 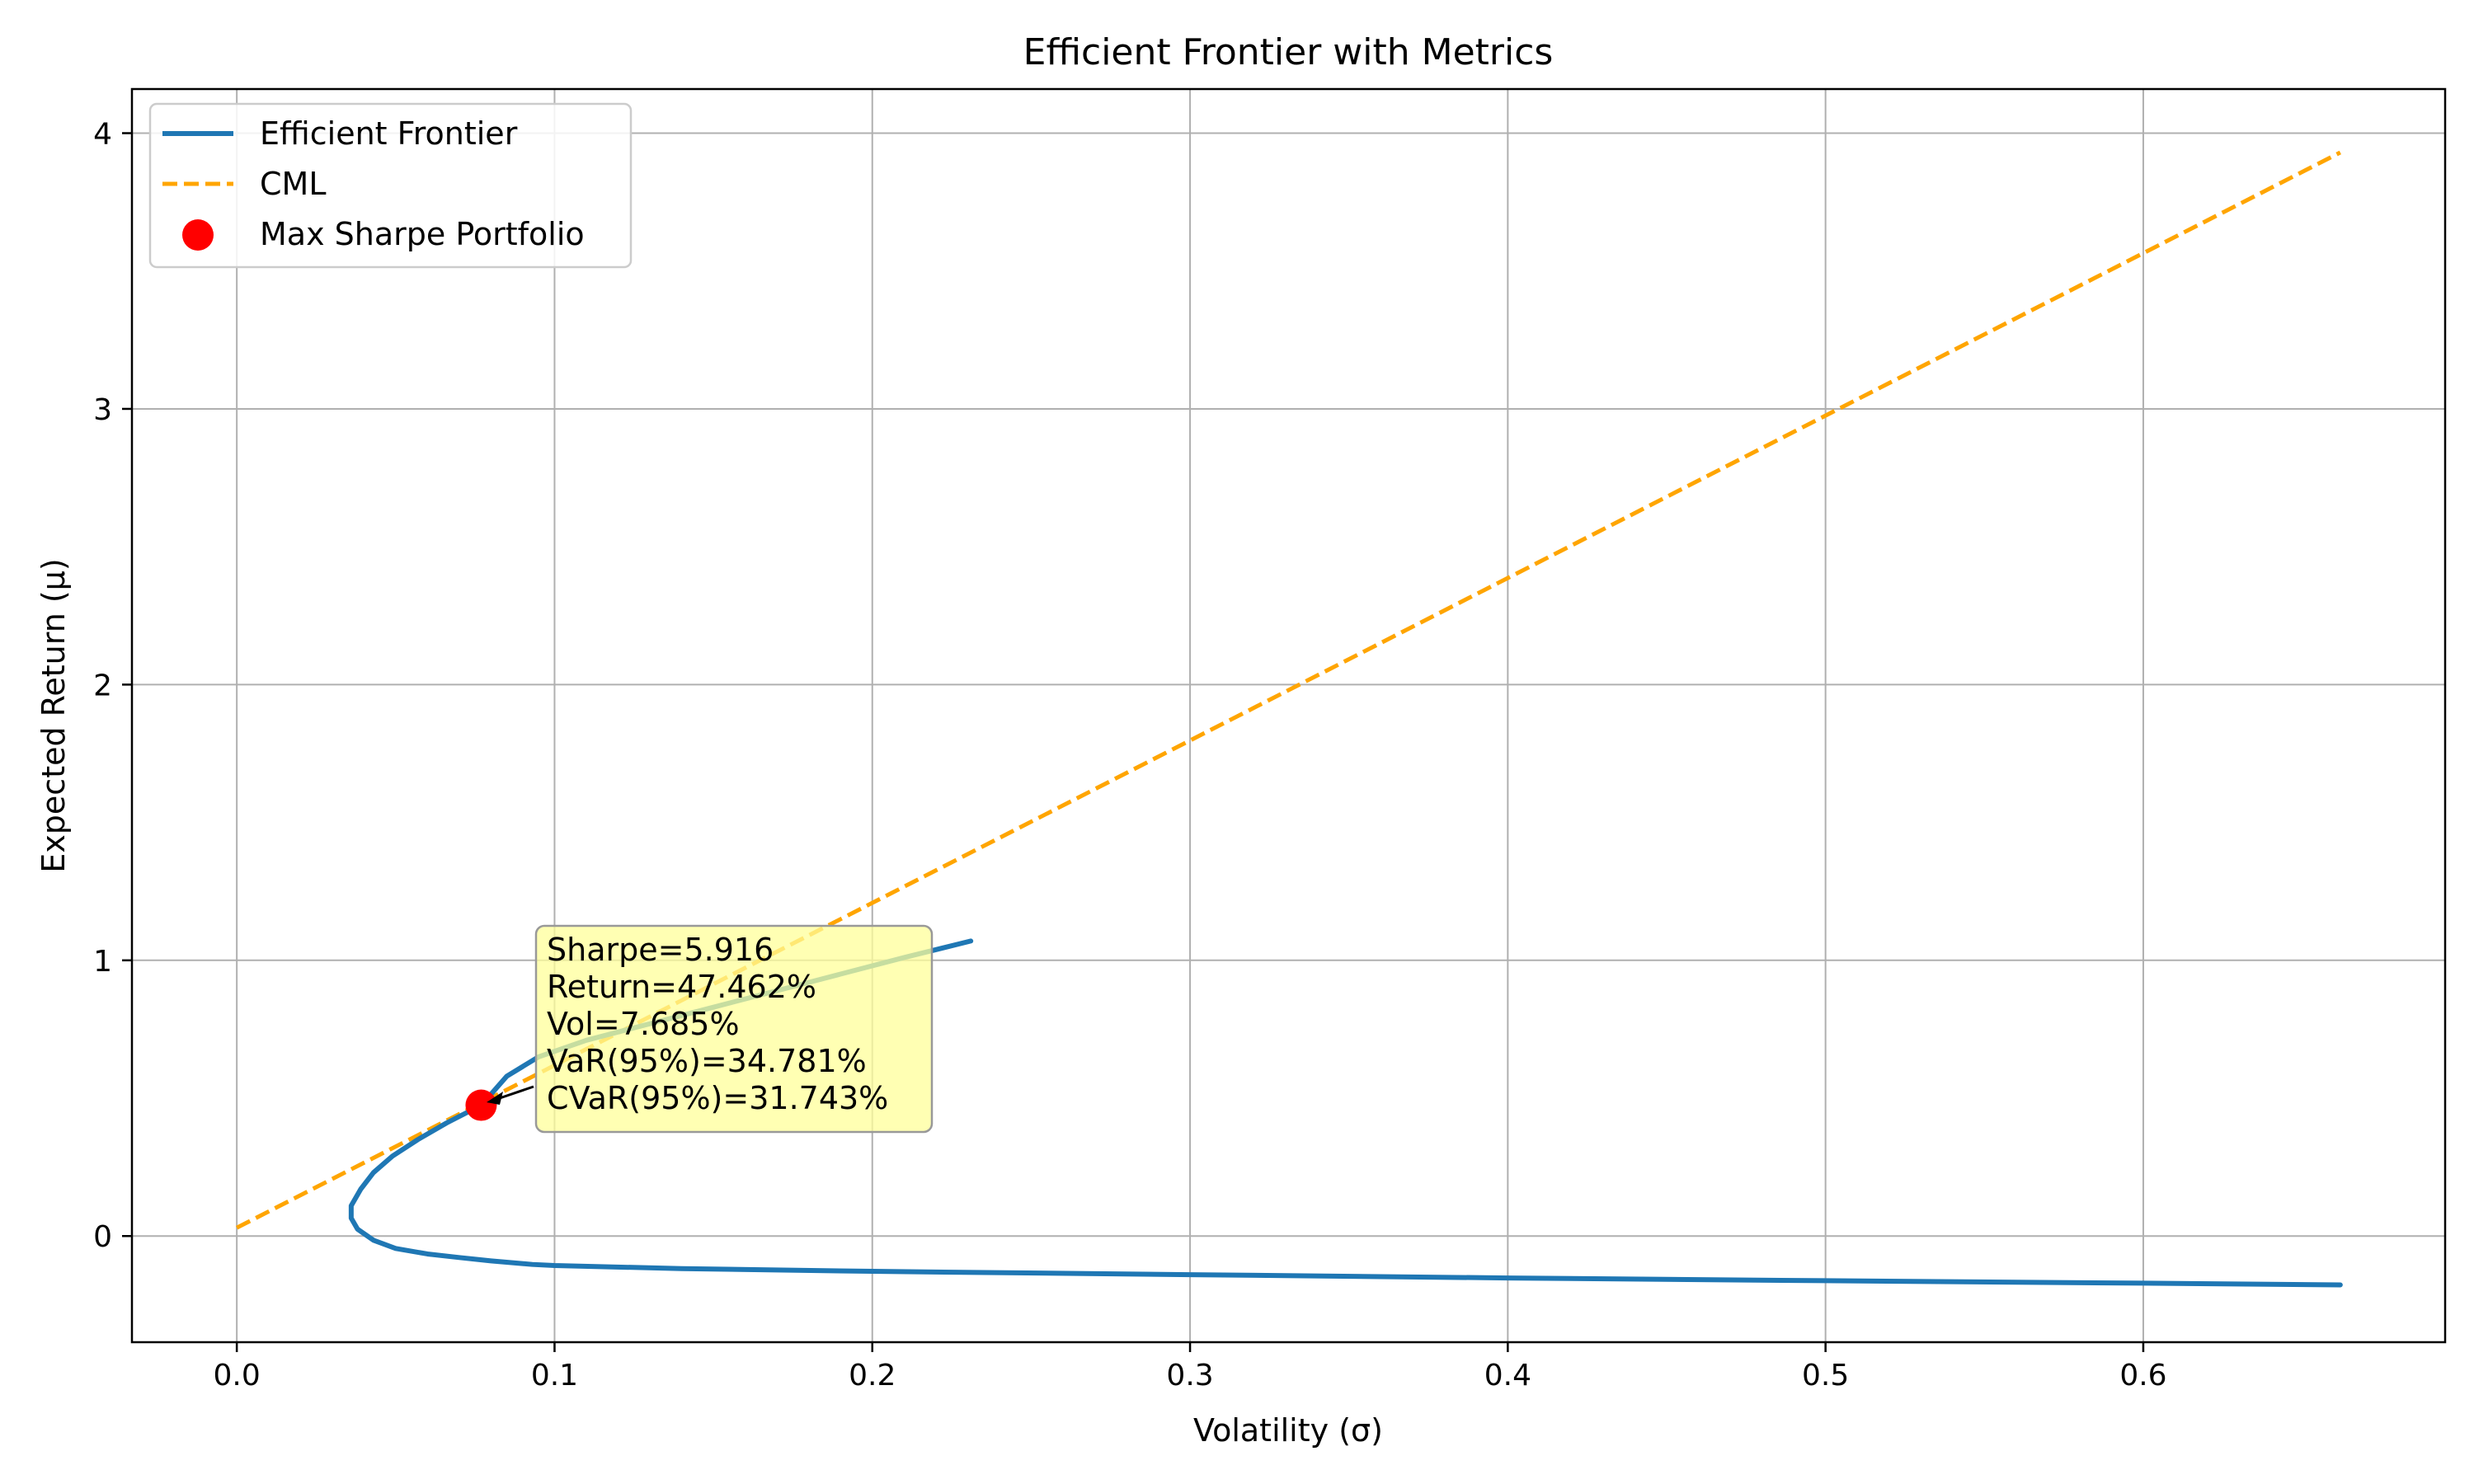 I want to click on x-tick-label: 0.1, so click(x=554, y=1375).